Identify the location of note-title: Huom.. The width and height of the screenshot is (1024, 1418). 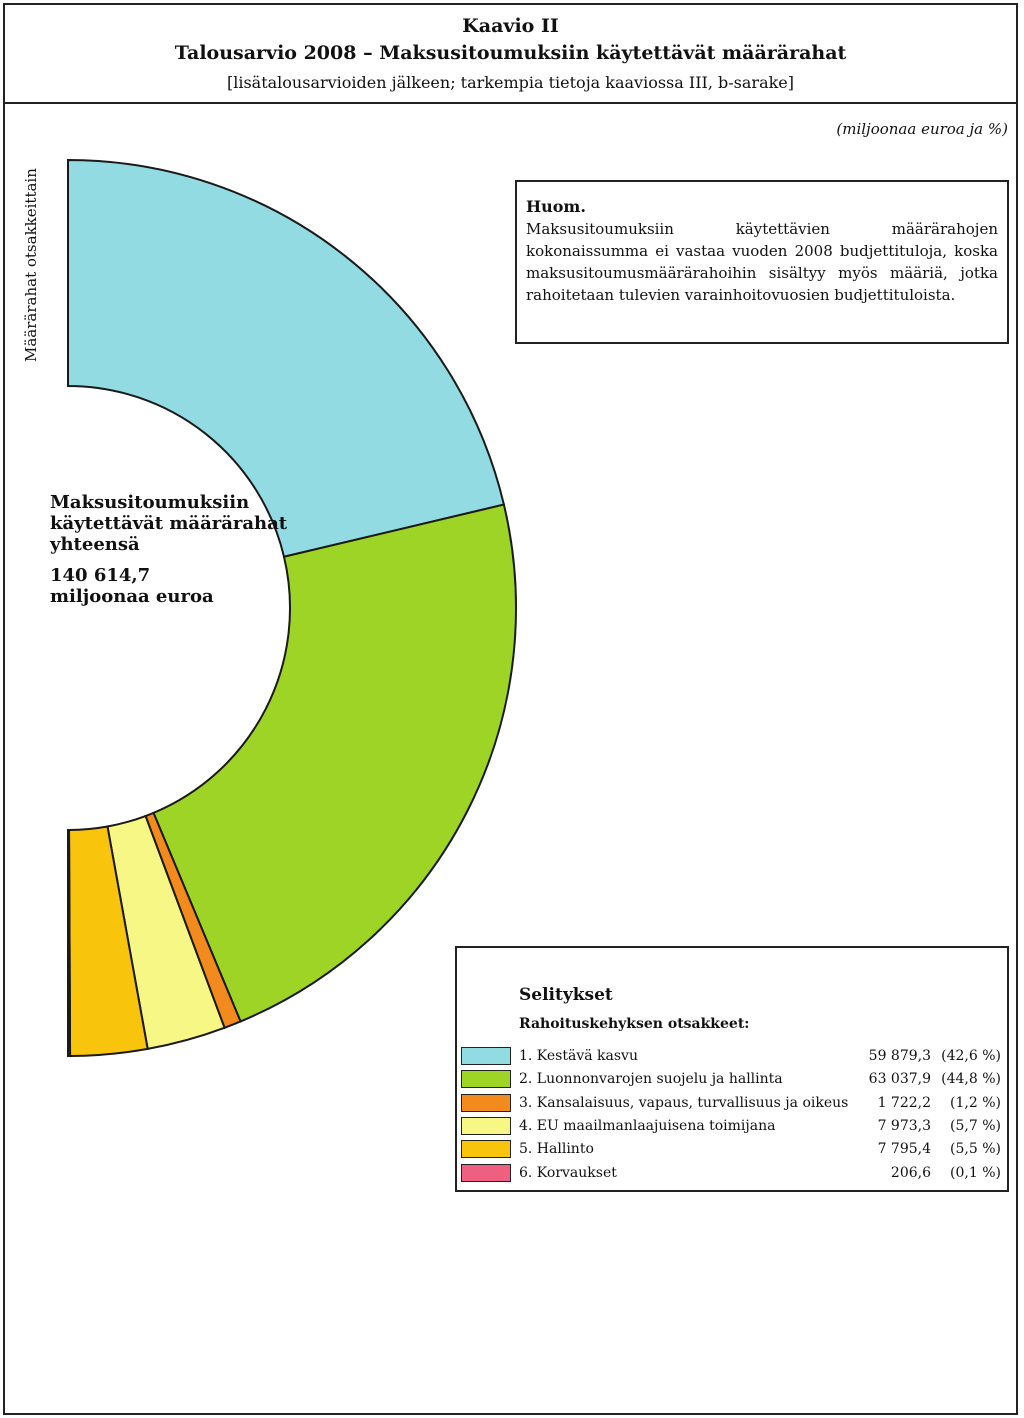
(556, 206).